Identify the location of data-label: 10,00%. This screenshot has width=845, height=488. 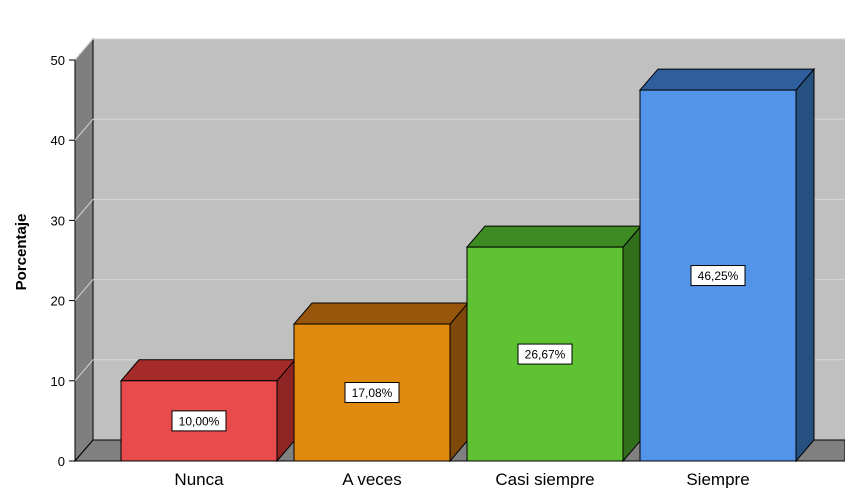
(199, 421).